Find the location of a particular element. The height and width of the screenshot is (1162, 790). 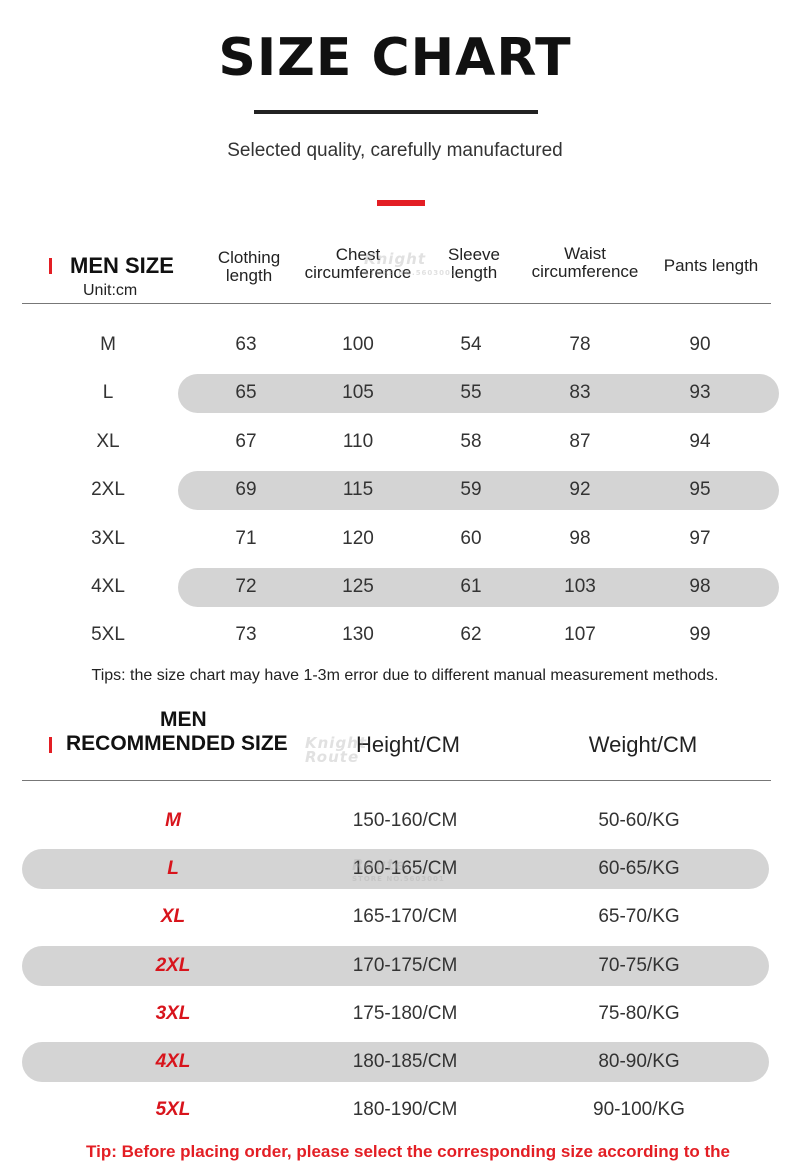

size-value: 54 is located at coordinates (471, 344).